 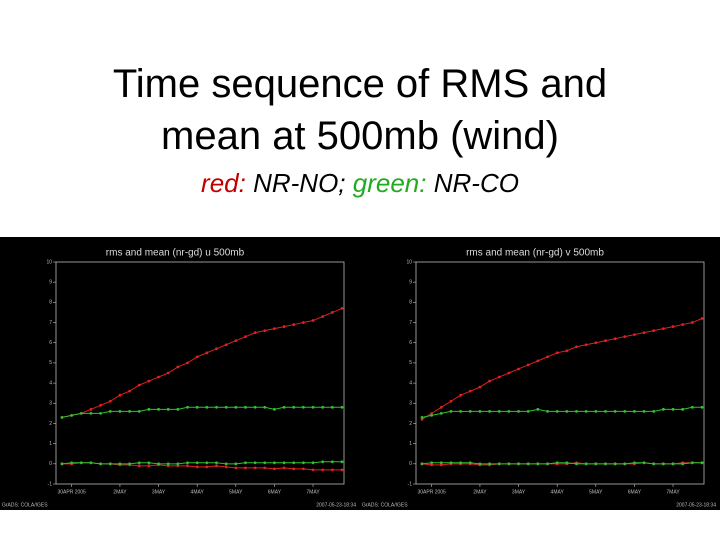 I want to click on x-tick-label: 7MAY, so click(x=313, y=492).